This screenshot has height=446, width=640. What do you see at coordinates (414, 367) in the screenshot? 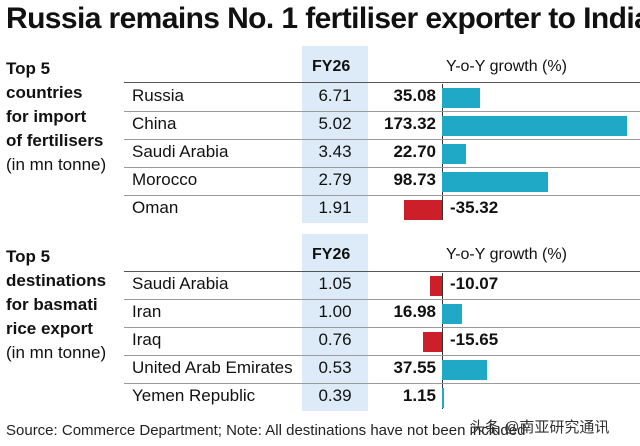
I see `growth-value-label: 37.55` at bounding box center [414, 367].